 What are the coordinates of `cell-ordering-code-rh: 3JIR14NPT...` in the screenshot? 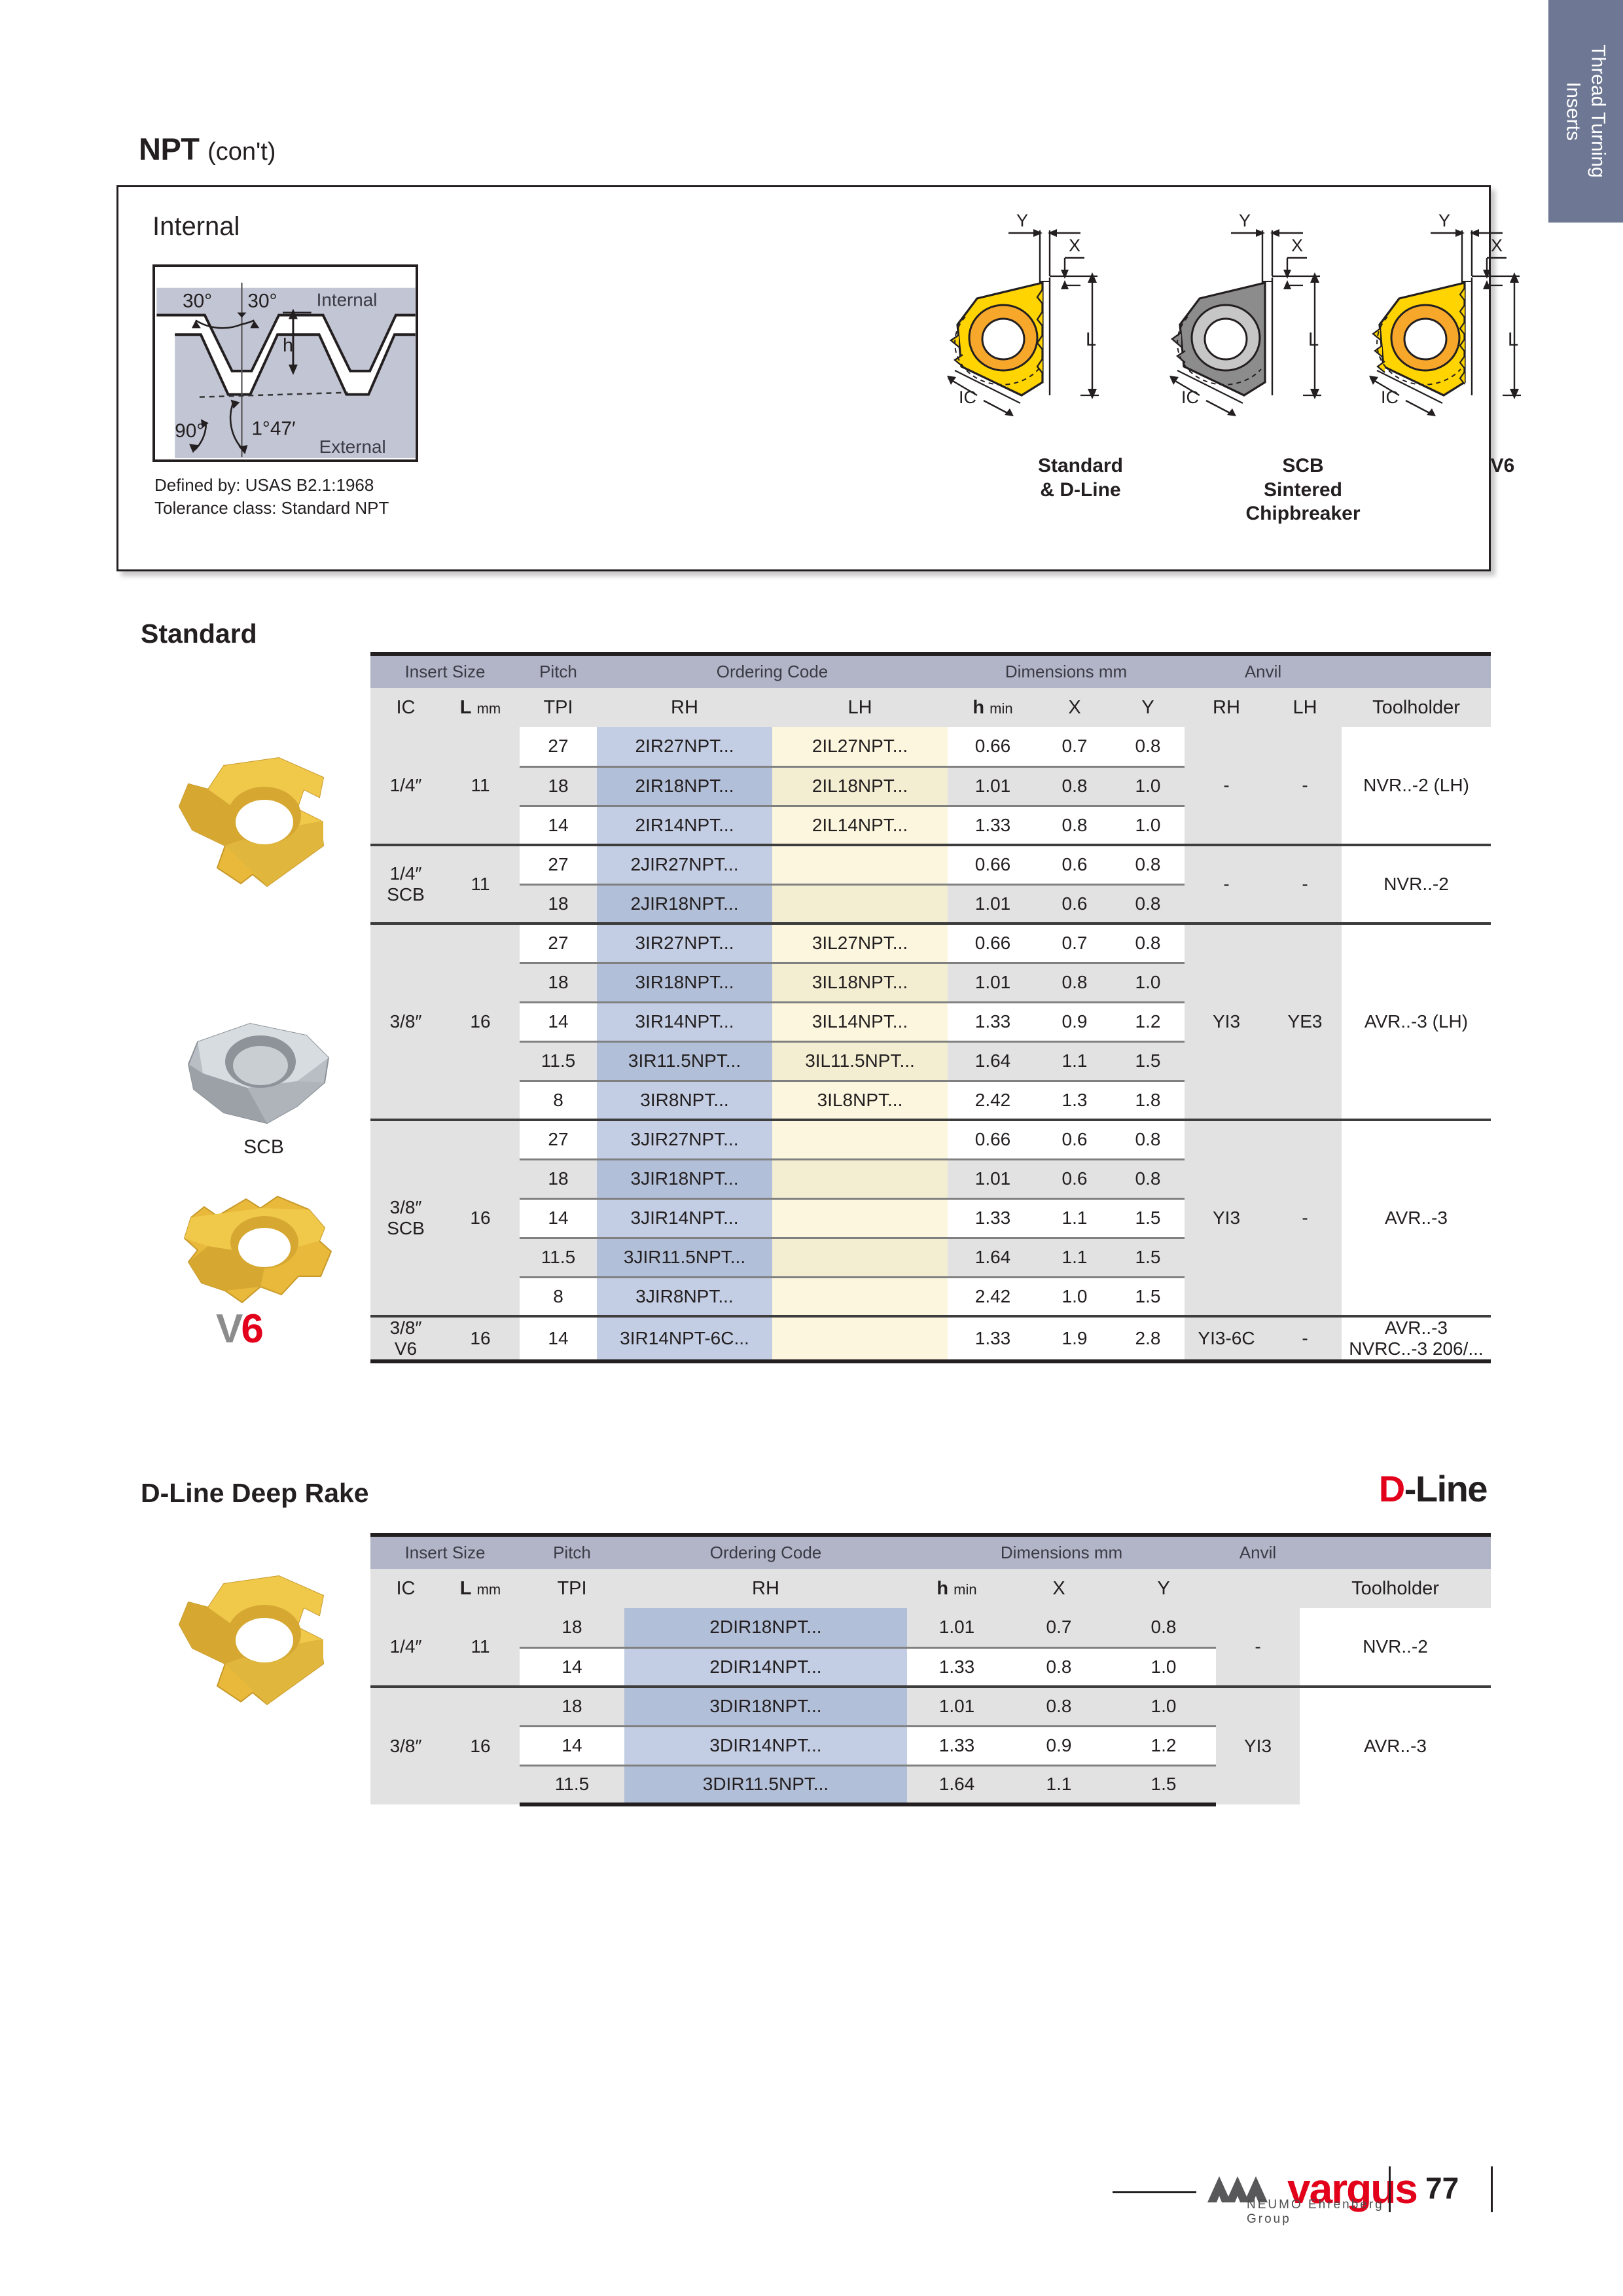 It's located at (684, 1217).